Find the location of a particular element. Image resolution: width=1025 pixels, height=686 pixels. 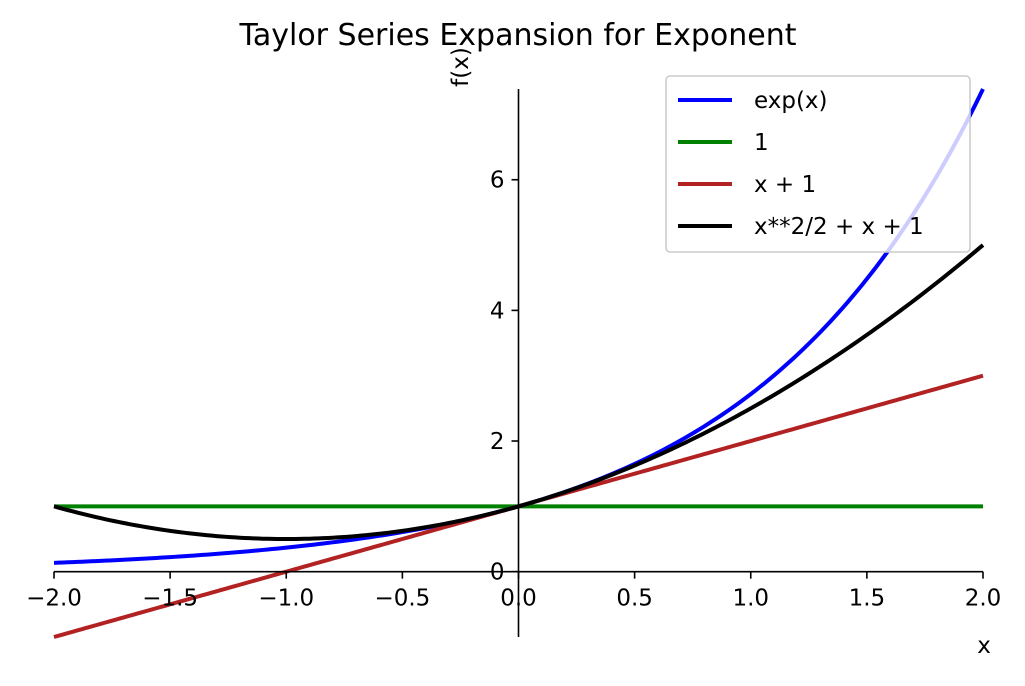

x-tick-label: 1.5 is located at coordinates (867, 599).